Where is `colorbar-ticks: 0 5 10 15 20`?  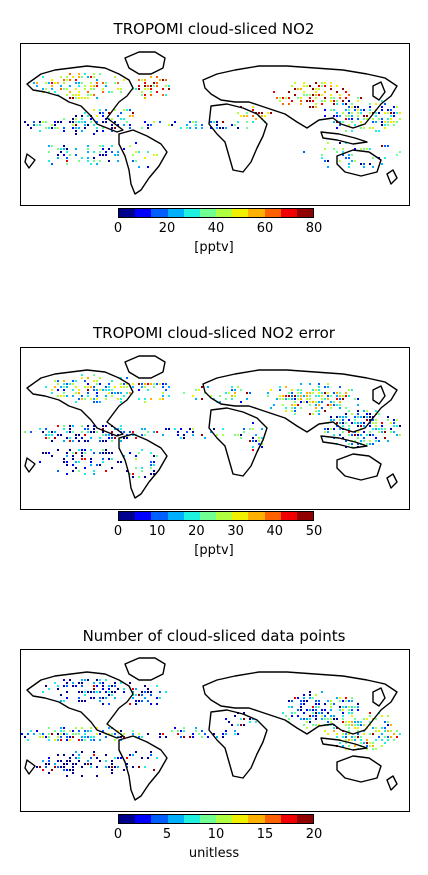 colorbar-ticks: 0 5 10 15 20 is located at coordinates (214, 835).